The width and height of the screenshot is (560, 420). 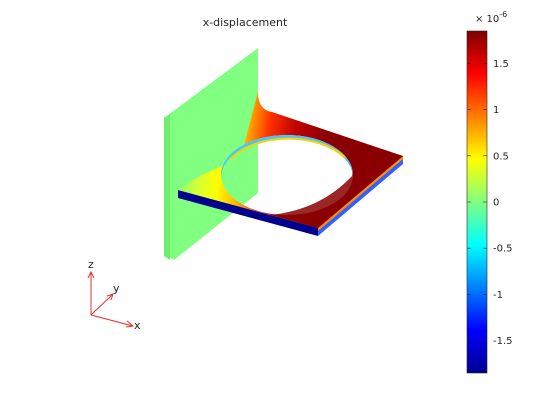 I want to click on plate-max-region, so click(x=336, y=181).